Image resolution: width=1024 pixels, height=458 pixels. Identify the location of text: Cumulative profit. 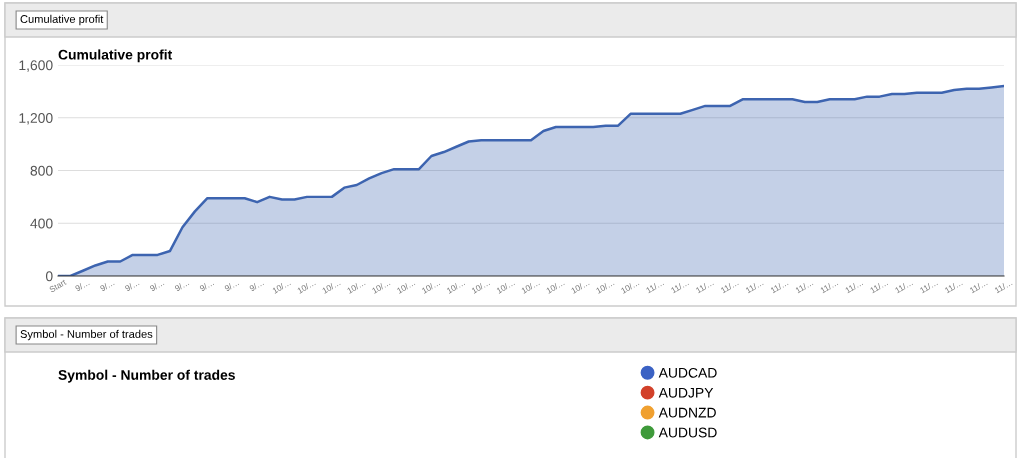
(62, 20).